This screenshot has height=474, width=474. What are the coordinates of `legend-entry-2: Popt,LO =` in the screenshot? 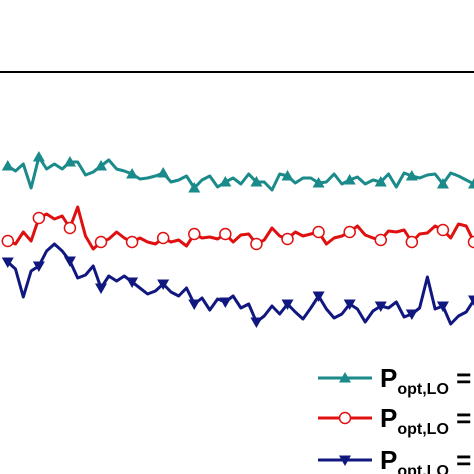 It's located at (394, 420).